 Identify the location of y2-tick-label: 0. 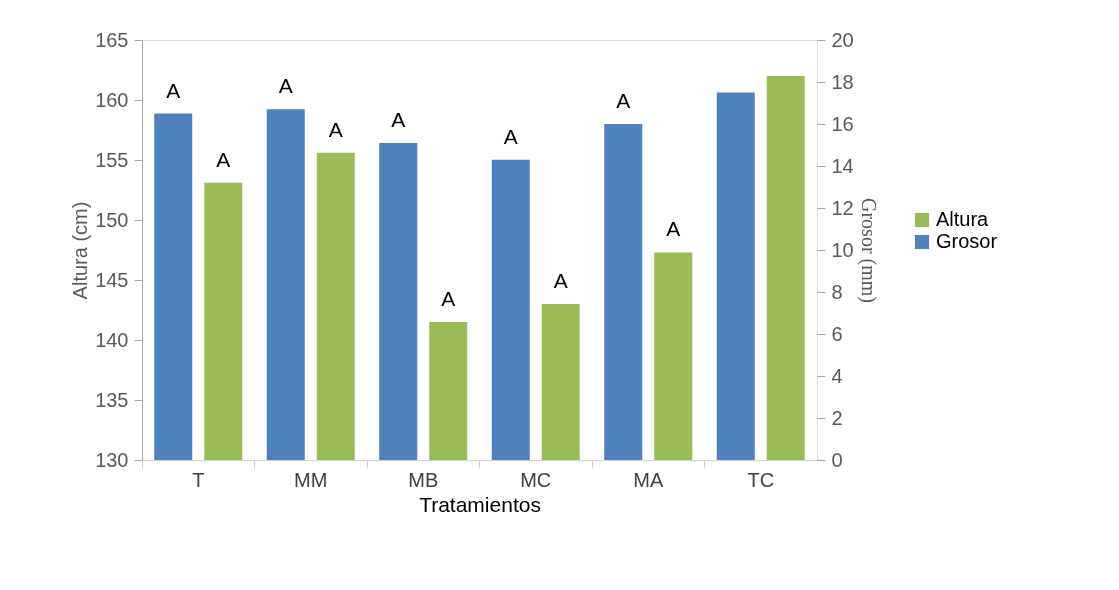
(837, 459).